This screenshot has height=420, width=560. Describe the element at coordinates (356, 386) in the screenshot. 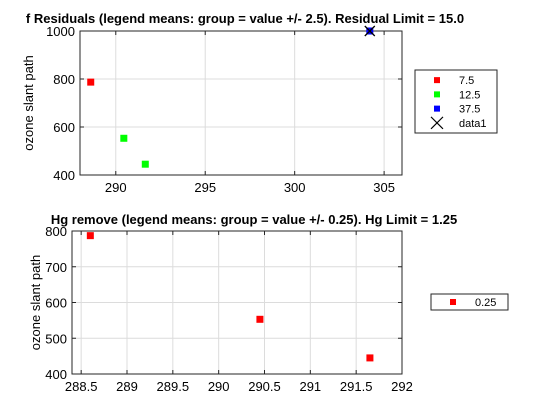

I see `x-tick-label: 291.5` at that location.